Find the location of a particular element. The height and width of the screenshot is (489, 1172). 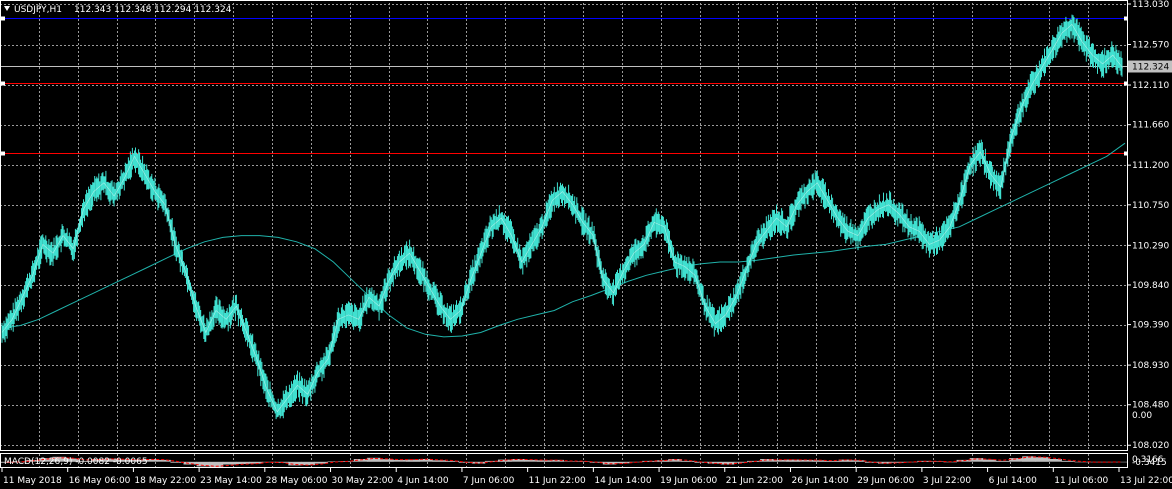

macd-tick-label: -0.3415 is located at coordinates (1149, 463).